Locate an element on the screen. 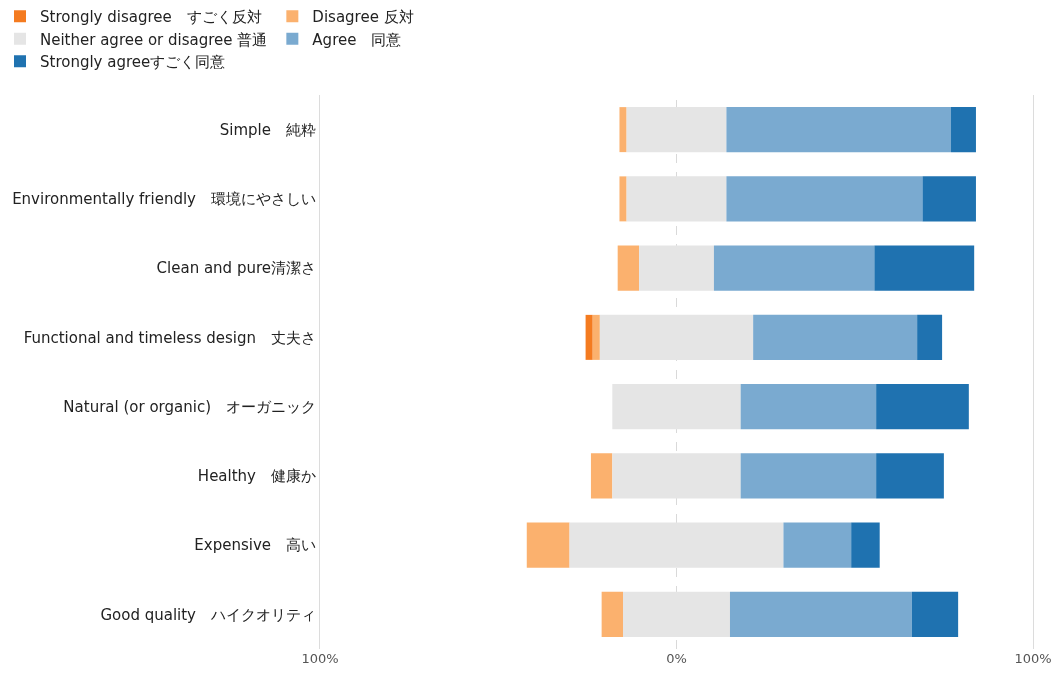 The image size is (1064, 679). y-tick-label: Simple 純粋 is located at coordinates (267, 129).